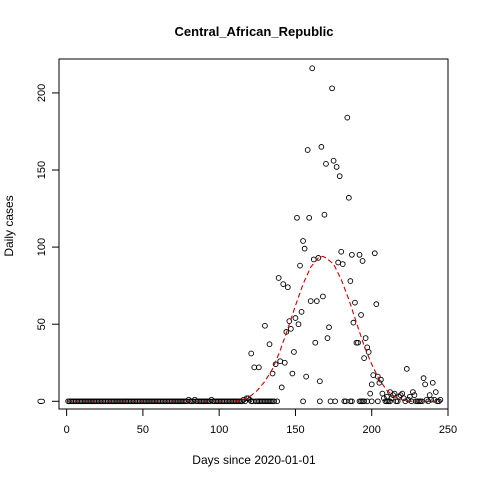 This screenshot has width=480, height=480. I want to click on y-axis: 0 50 100 150 200, so click(48, 244).